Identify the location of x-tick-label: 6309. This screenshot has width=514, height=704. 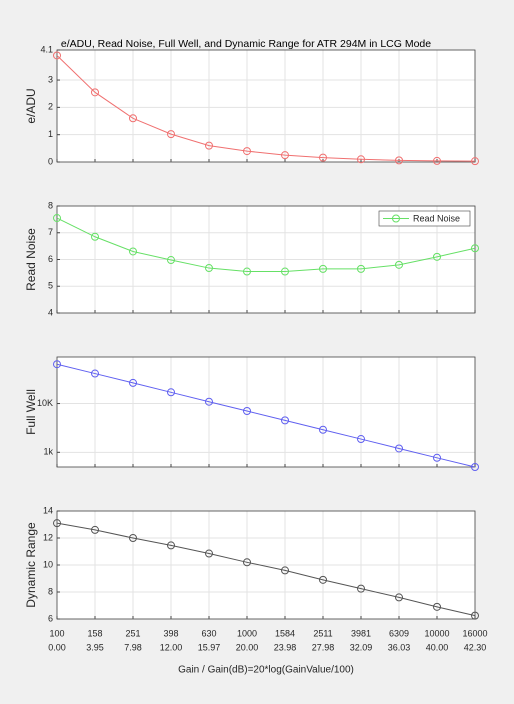
(399, 633).